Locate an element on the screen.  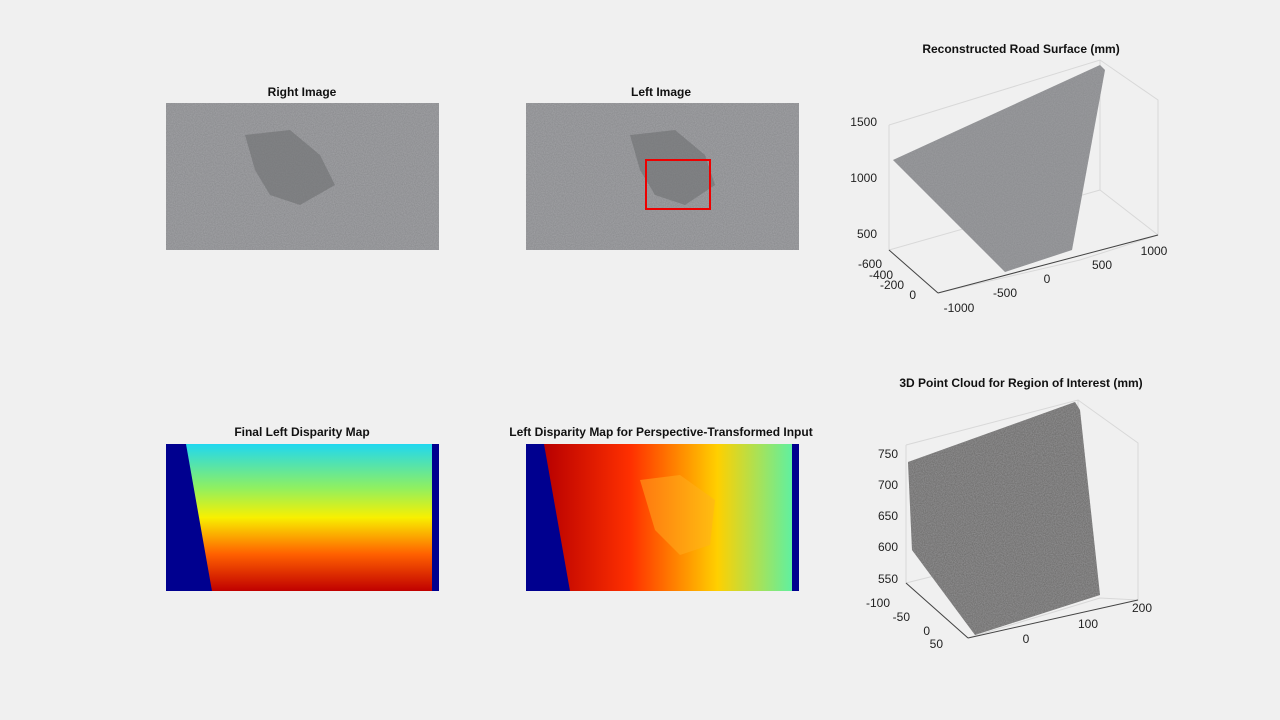
z-tick-label: 650 is located at coordinates (888, 516).